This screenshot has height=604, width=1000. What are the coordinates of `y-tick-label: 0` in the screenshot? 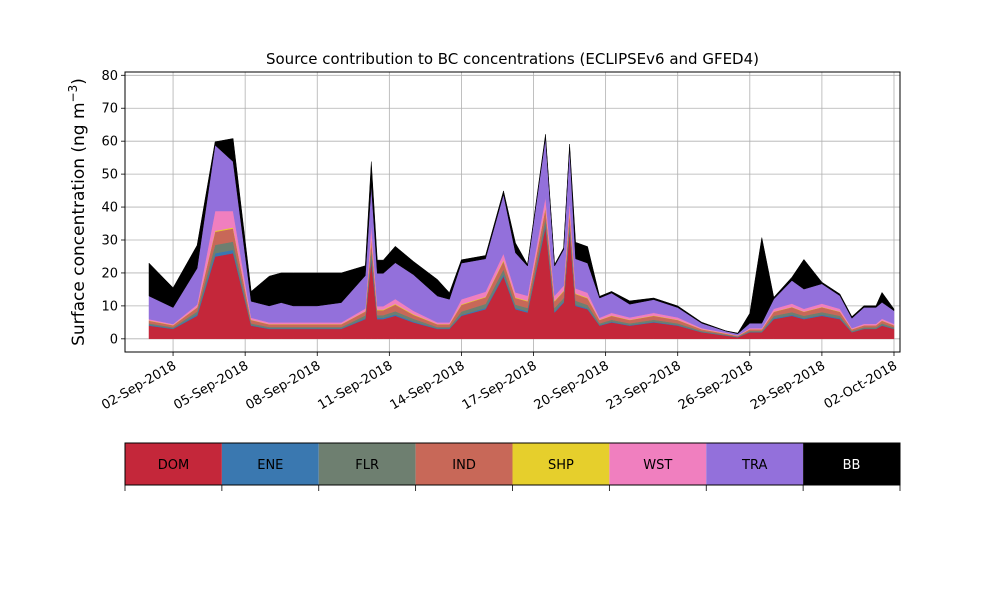 It's located at (114, 339).